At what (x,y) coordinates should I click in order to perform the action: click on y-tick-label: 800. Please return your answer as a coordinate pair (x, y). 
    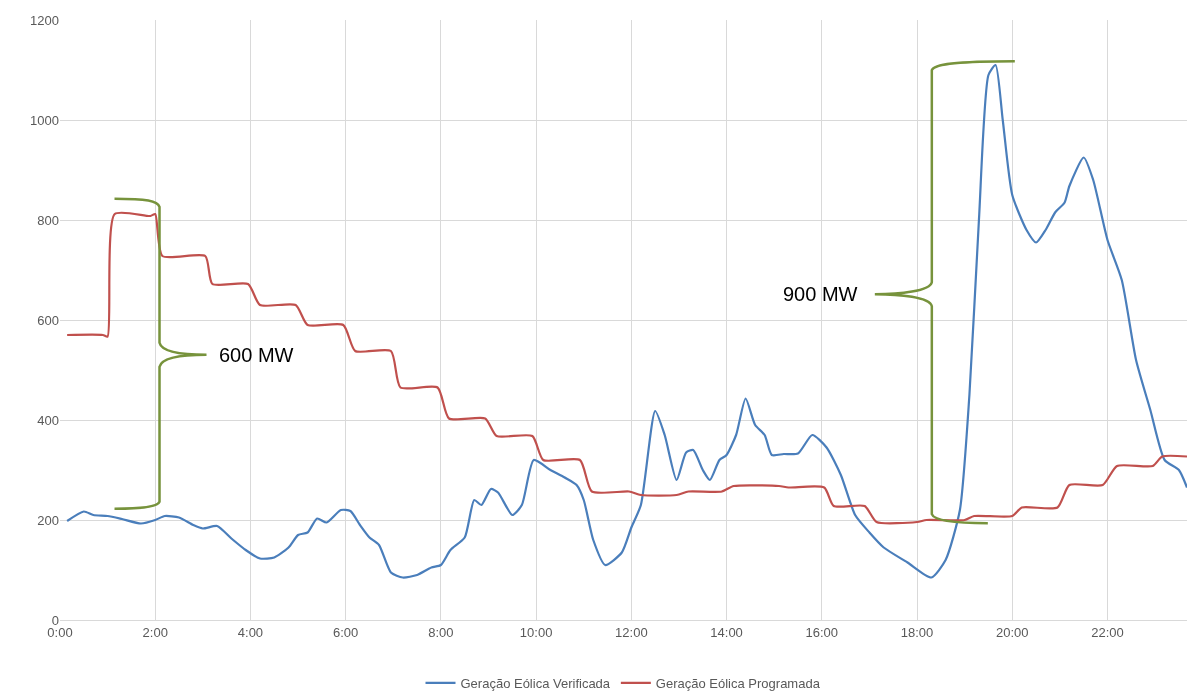
    Looking at the image, I should click on (48, 220).